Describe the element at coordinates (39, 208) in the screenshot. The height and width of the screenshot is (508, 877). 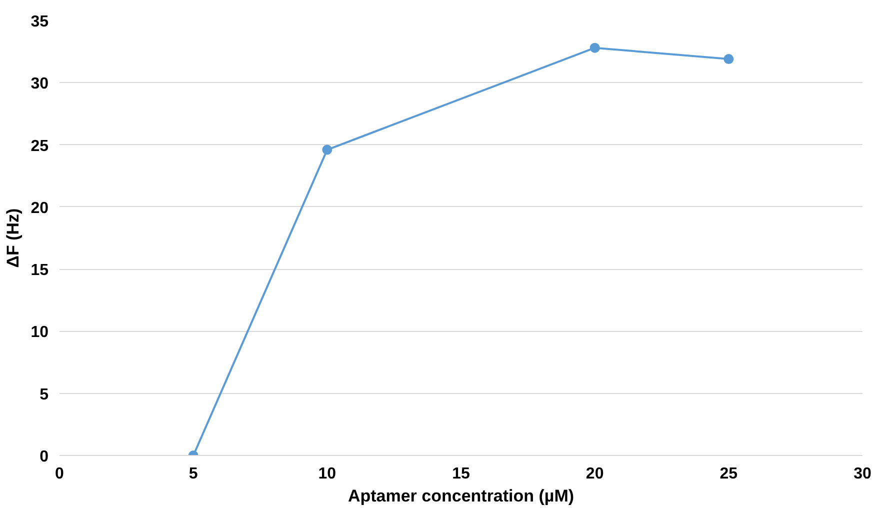
I see `y-tick-label: 20` at that location.